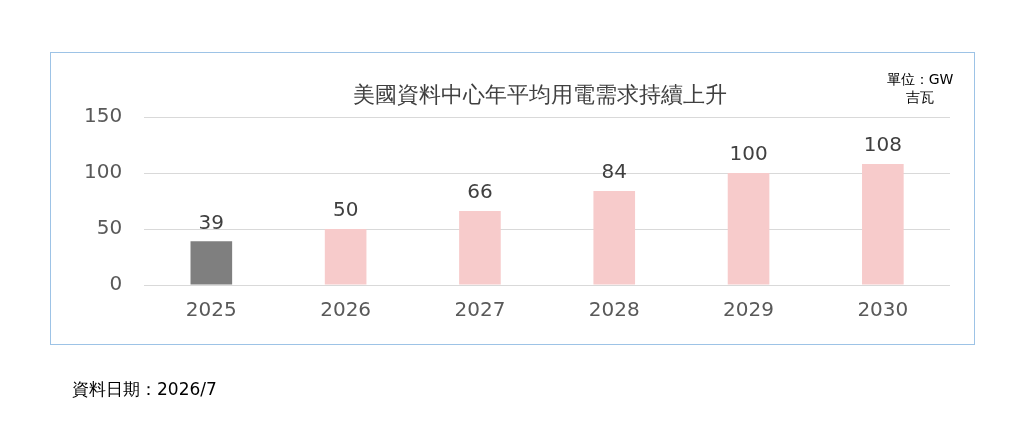 The height and width of the screenshot is (435, 1024). I want to click on chart-title: 美國資料中心年平均用電需求持續上升, so click(540, 94).